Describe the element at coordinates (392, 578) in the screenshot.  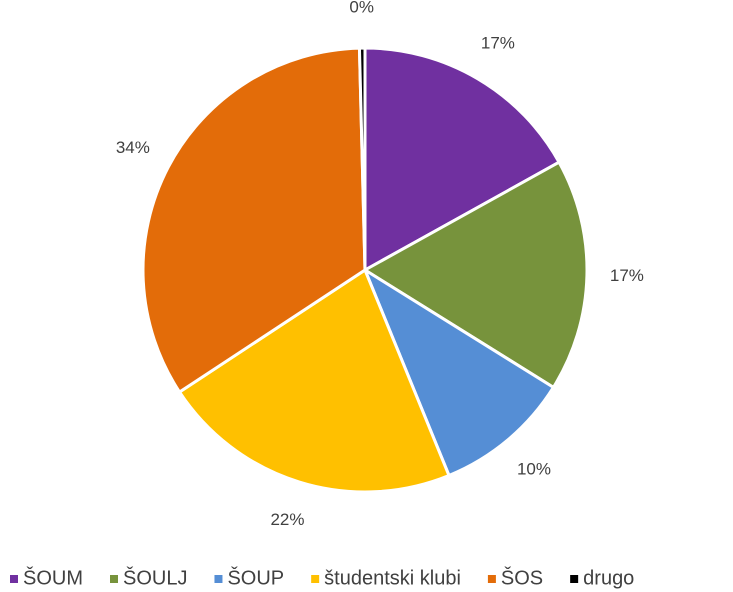
I see `legend-label: študentski klubi` at that location.